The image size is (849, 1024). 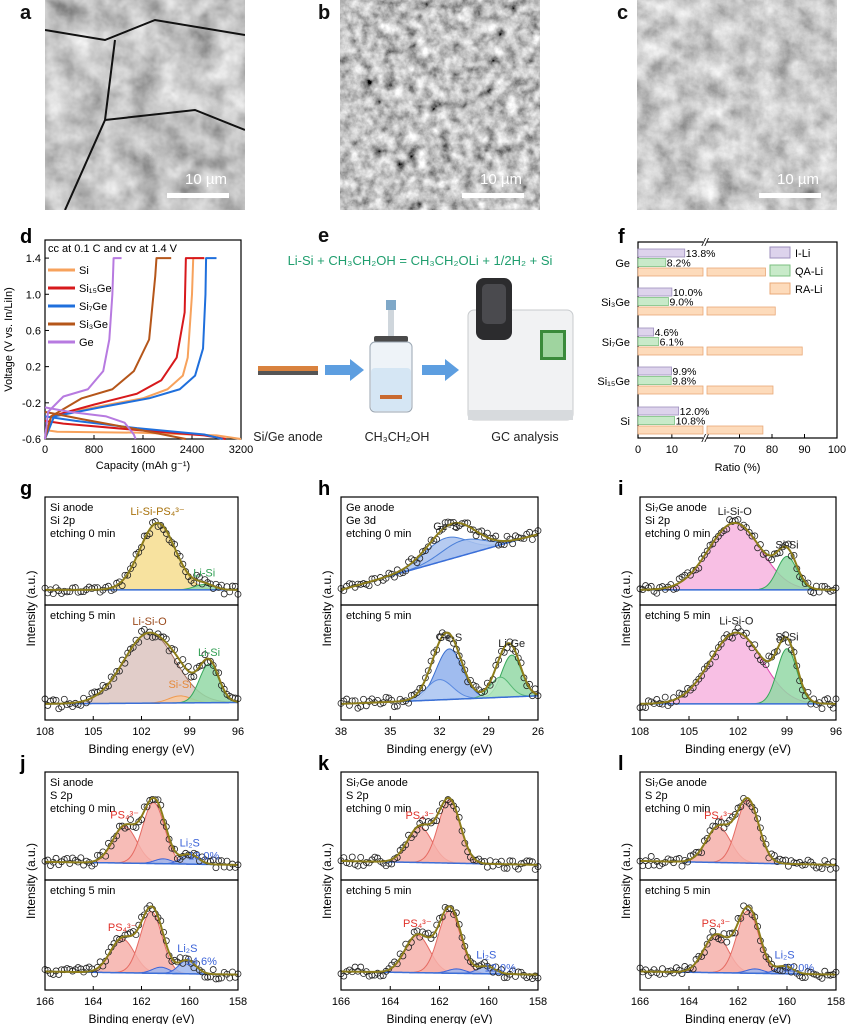 What do you see at coordinates (238, 732) in the screenshot?
I see `x-tick-label: 96` at bounding box center [238, 732].